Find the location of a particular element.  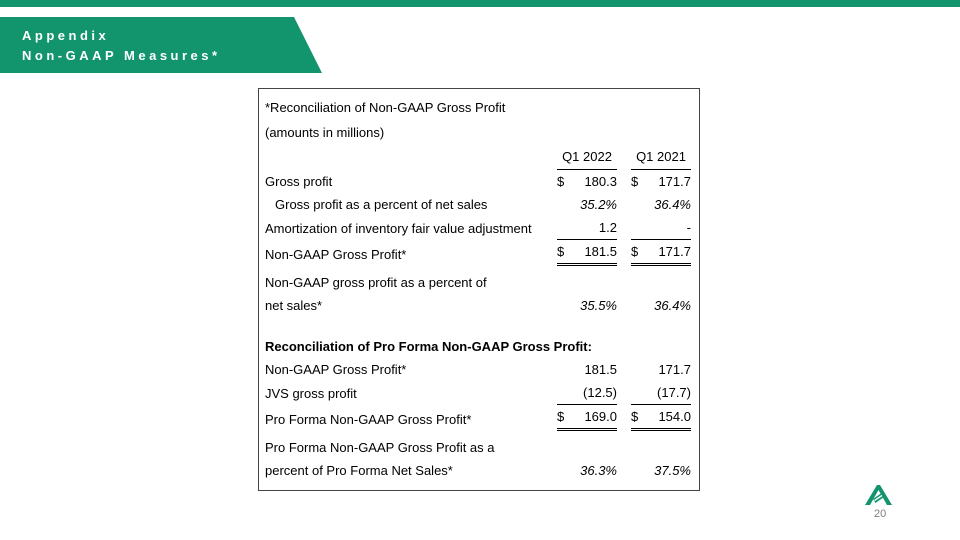

company-logo is located at coordinates (878, 495).